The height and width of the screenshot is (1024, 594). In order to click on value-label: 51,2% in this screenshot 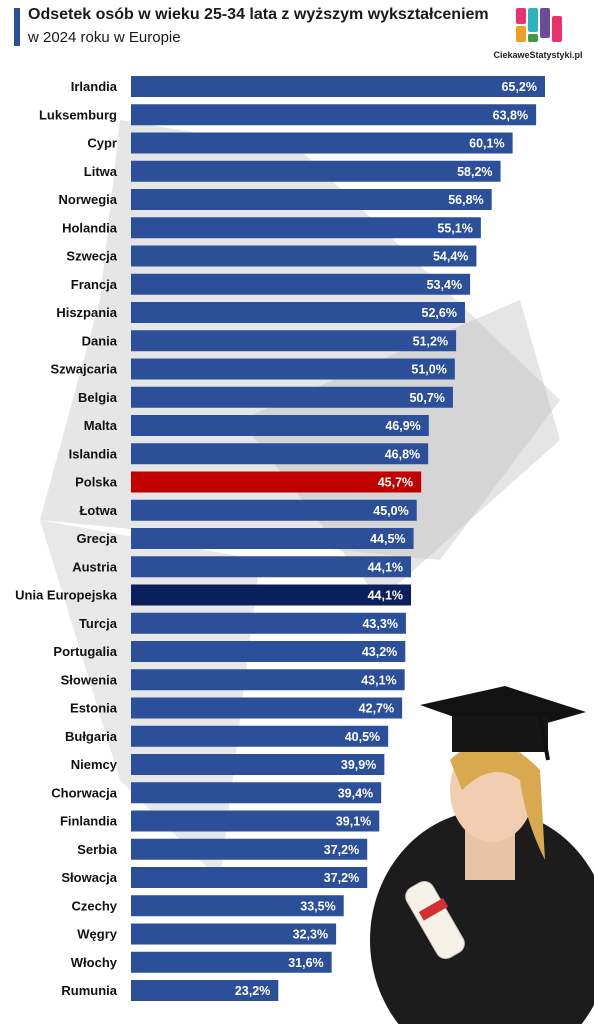, I will do `click(430, 341)`.